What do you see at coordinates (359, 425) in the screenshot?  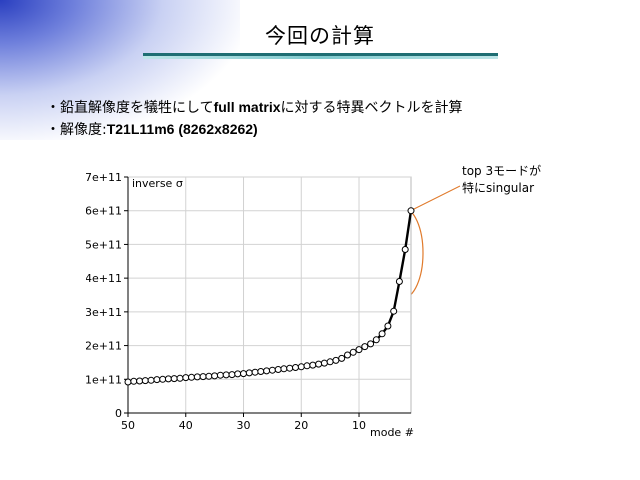 I see `x-tick-label: 10` at bounding box center [359, 425].